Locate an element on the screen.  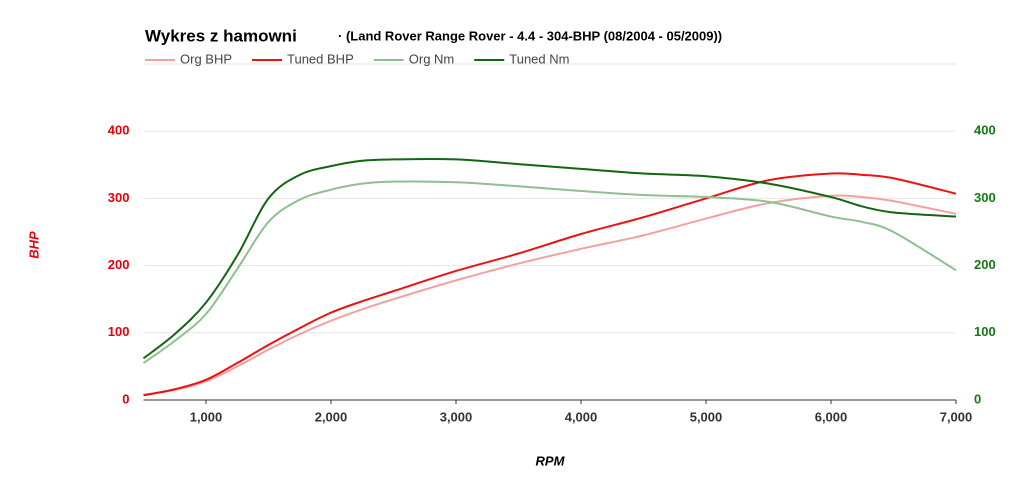
y-axis-title: BHP is located at coordinates (33, 245).